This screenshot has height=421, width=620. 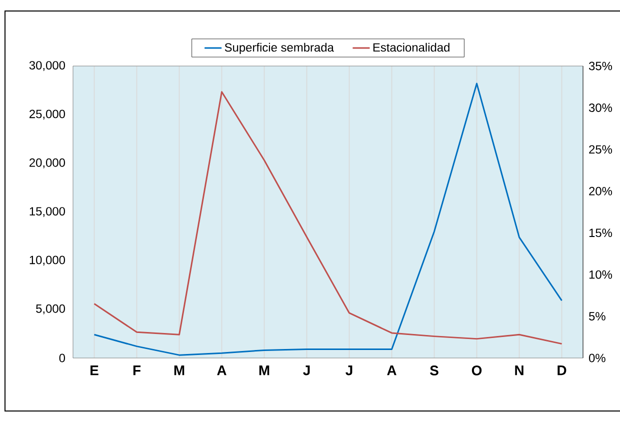 I want to click on y2-tick-label: 25%, so click(x=600, y=149).